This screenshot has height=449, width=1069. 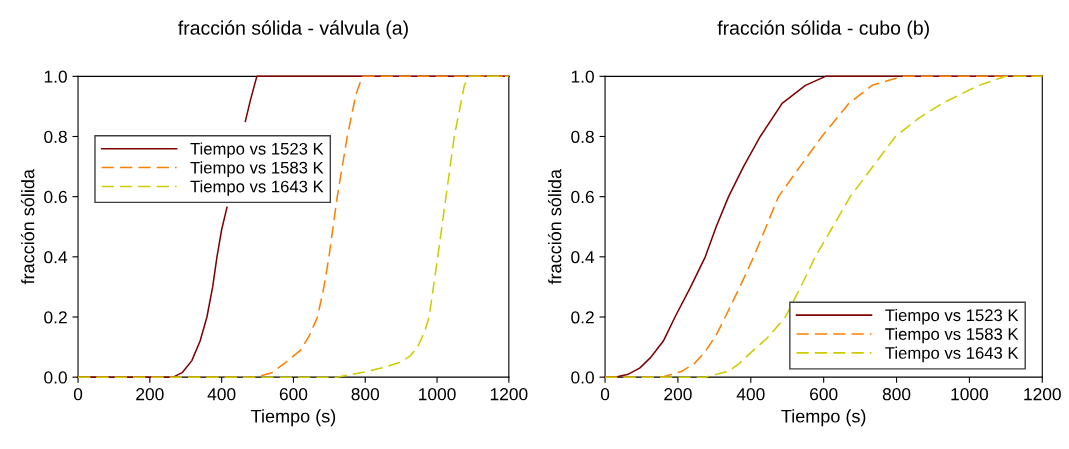 I want to click on chart-title: fracción sólida - cubo (b), so click(x=823, y=29).